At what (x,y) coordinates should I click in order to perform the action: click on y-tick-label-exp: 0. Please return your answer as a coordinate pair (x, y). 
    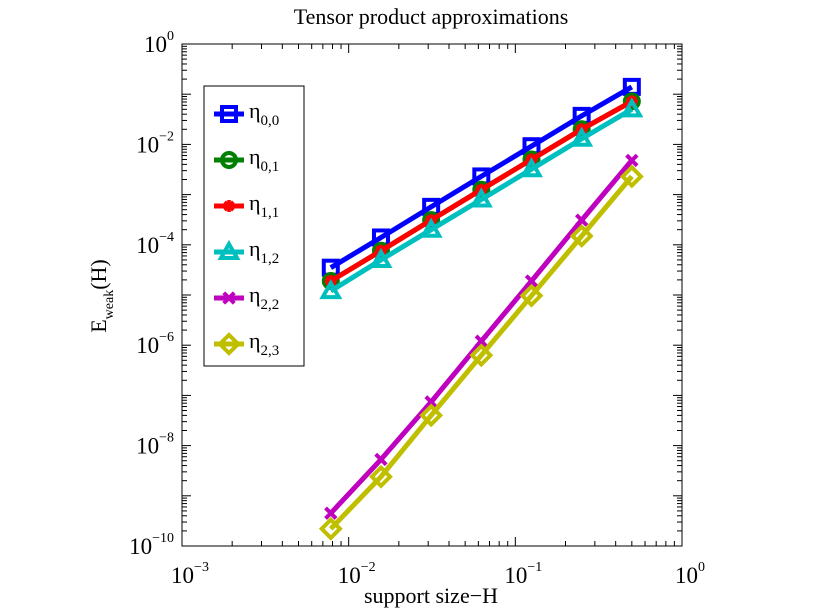
    Looking at the image, I should click on (170, 36).